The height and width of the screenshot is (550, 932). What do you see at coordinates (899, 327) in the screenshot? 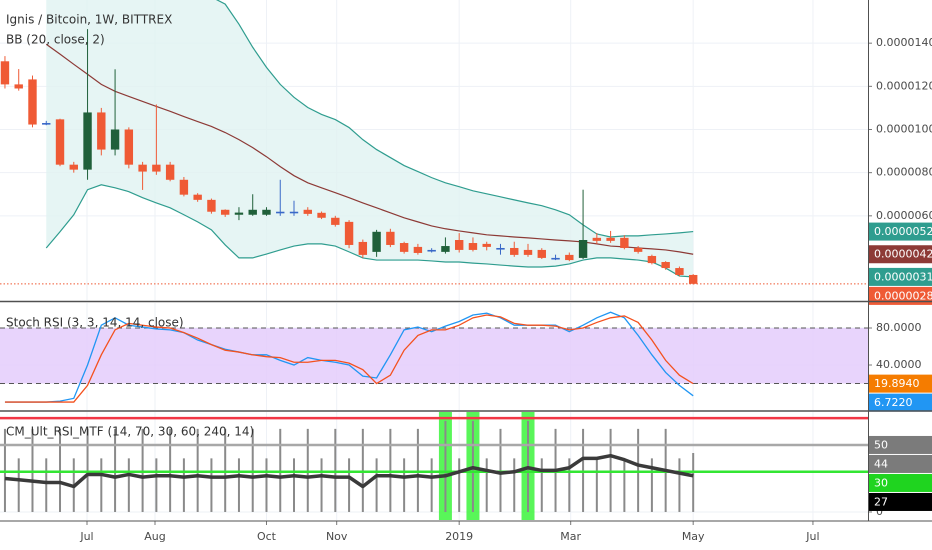
I see `y-tick-label: 80.0000` at bounding box center [899, 327].